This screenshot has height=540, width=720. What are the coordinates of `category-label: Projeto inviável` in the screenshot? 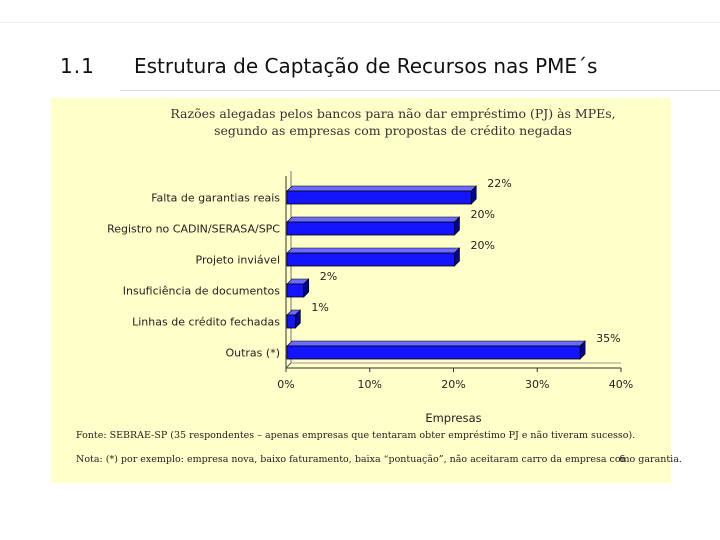 It's located at (238, 260).